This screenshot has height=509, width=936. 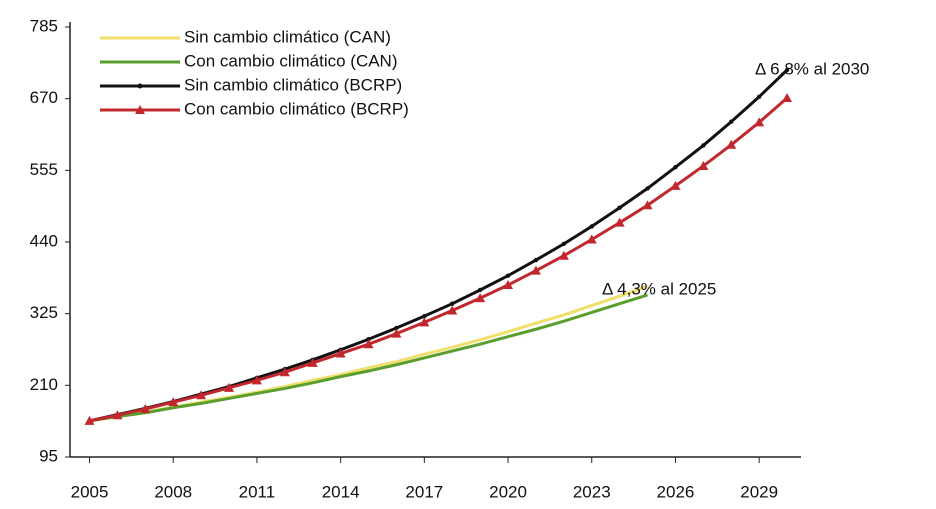 I want to click on y-tick-label: 785, so click(x=44, y=25).